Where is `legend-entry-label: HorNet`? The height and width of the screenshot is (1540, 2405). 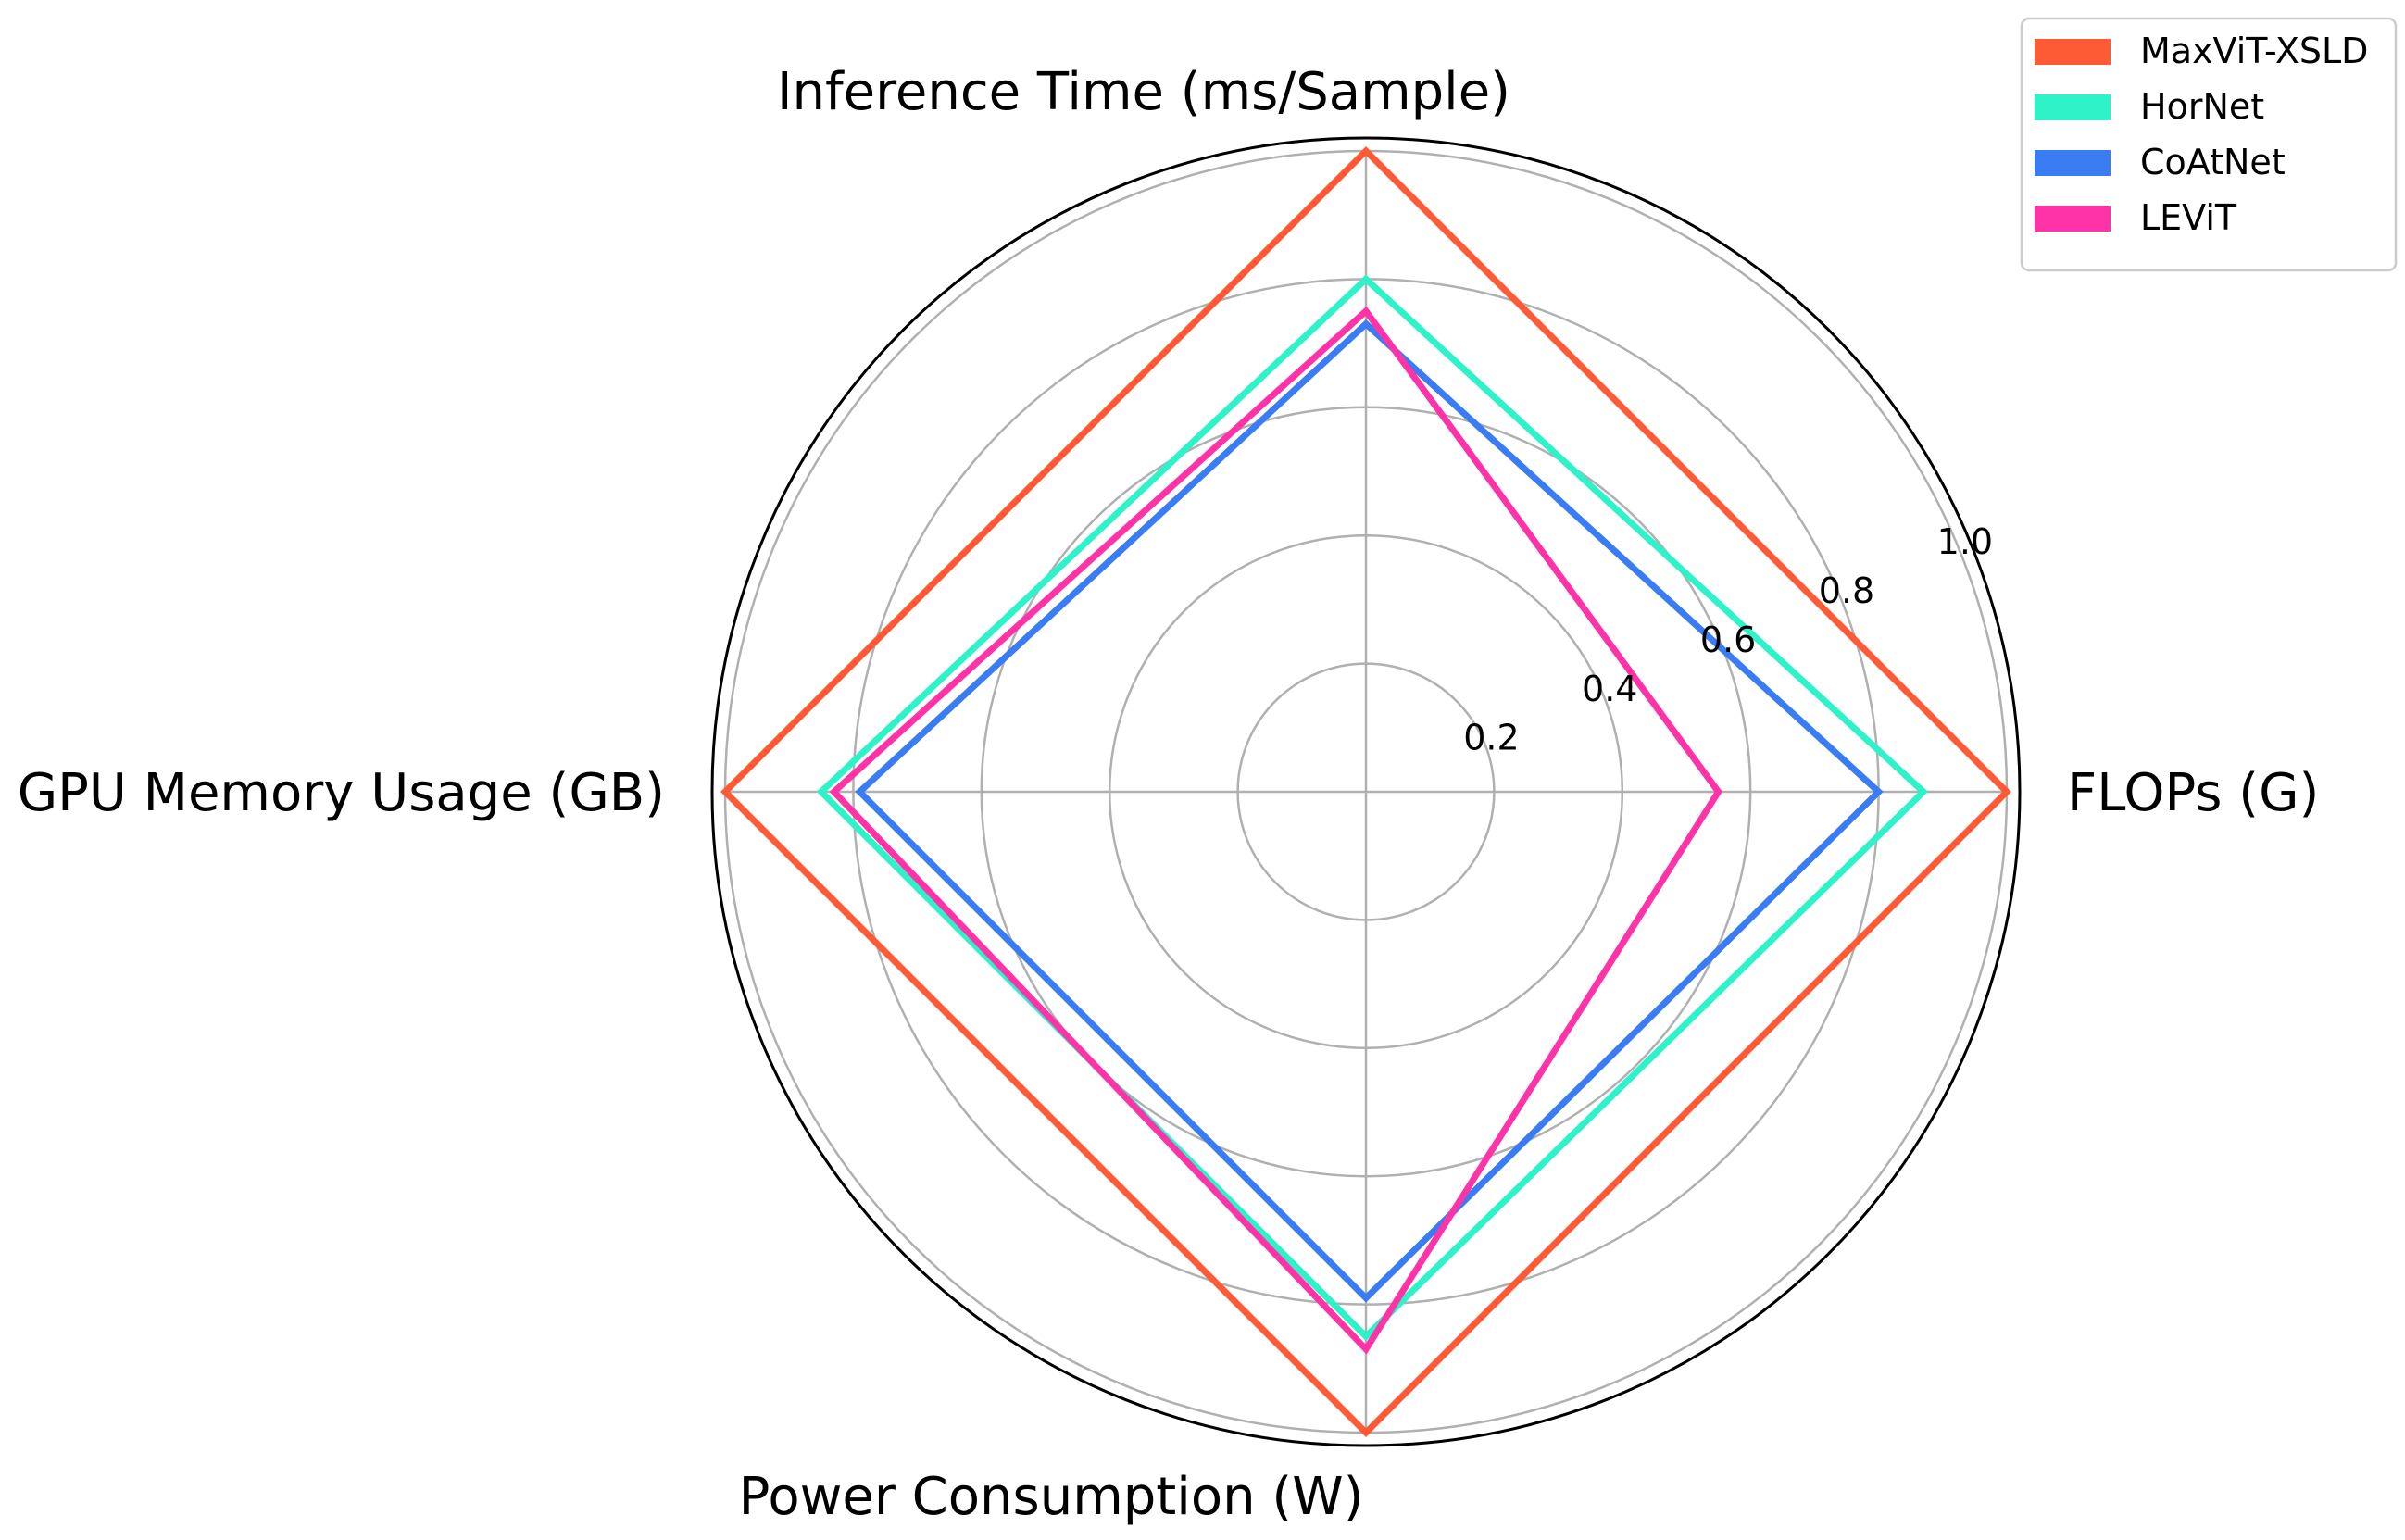 legend-entry-label: HorNet is located at coordinates (2202, 106).